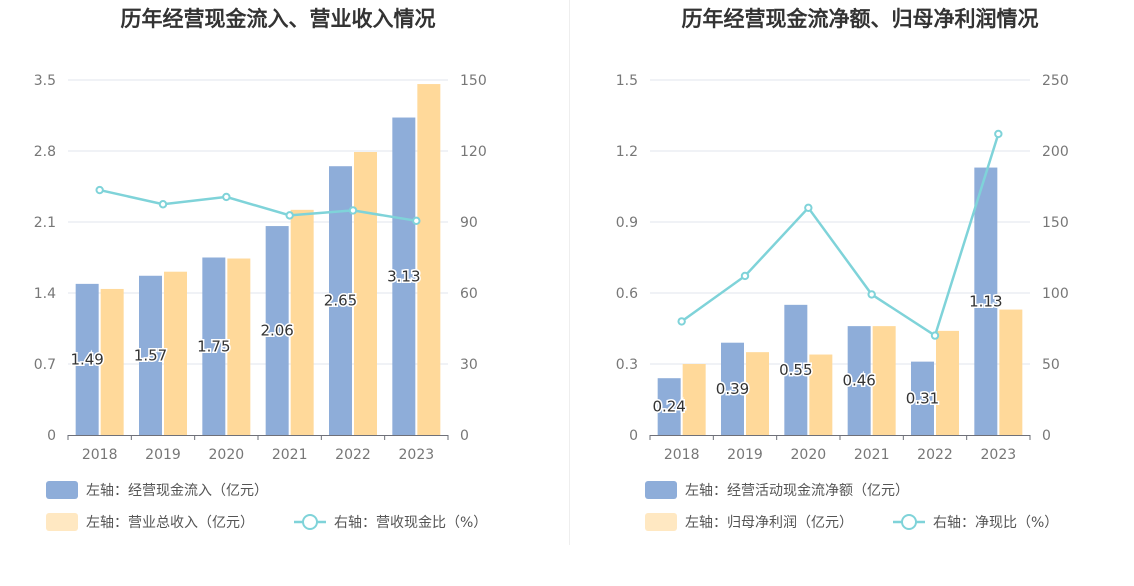 The width and height of the screenshot is (1134, 586). I want to click on legend: 左轴：经营现金流入（亿元） 左轴：营业总收入（亿元） 右轴：营收现金比（%）, so click(266, 506).